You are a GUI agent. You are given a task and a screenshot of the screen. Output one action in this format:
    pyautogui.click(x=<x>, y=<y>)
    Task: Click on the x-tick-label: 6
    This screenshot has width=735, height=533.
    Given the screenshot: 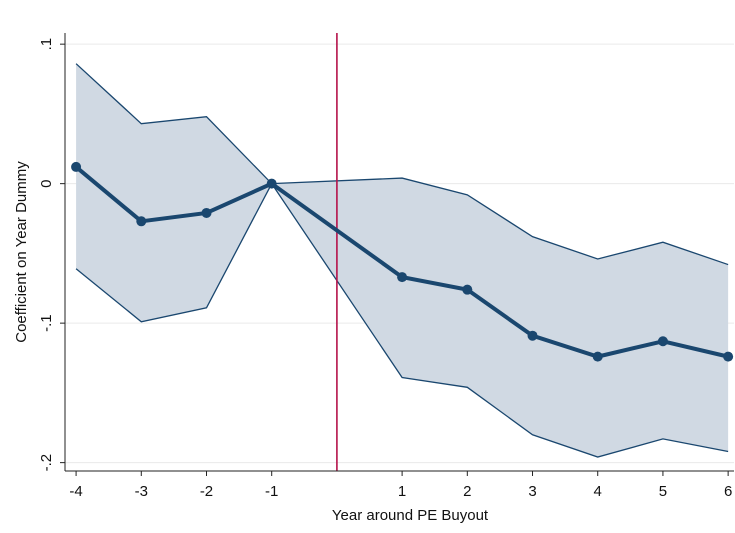 What is the action you would take?
    pyautogui.click(x=728, y=491)
    